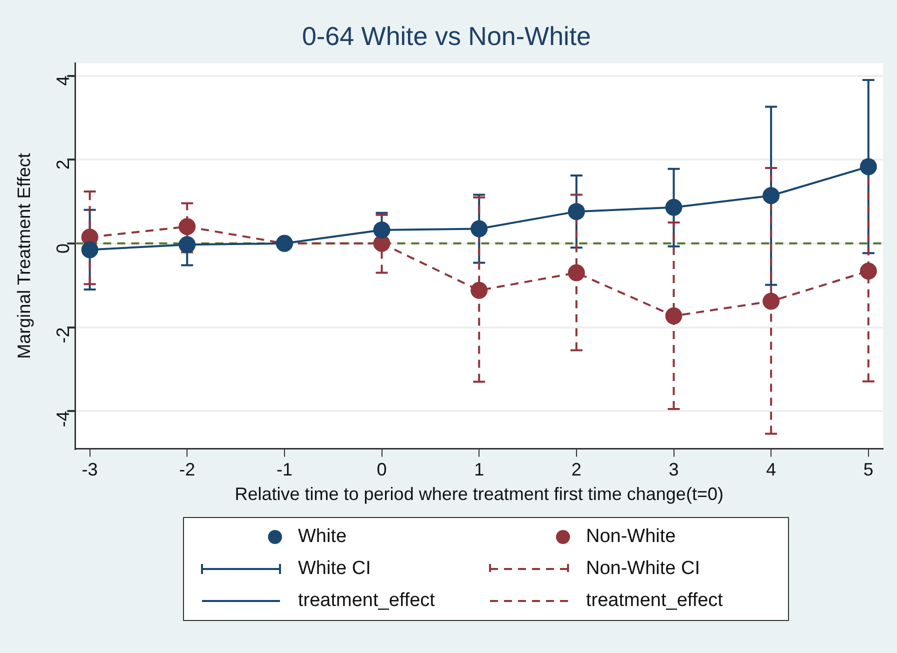 This screenshot has width=897, height=653. Describe the element at coordinates (631, 537) in the screenshot. I see `legend-label: Non-White` at that location.